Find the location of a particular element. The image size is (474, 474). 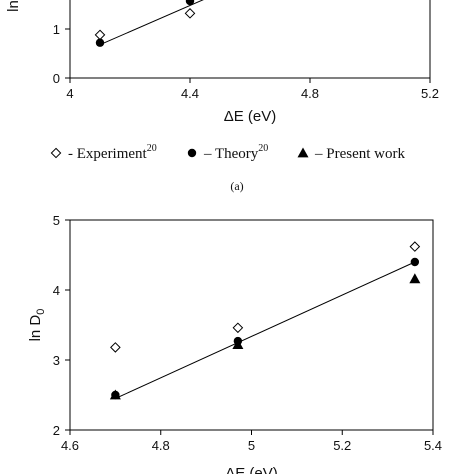

panel-caption: (a) is located at coordinates (236, 186).